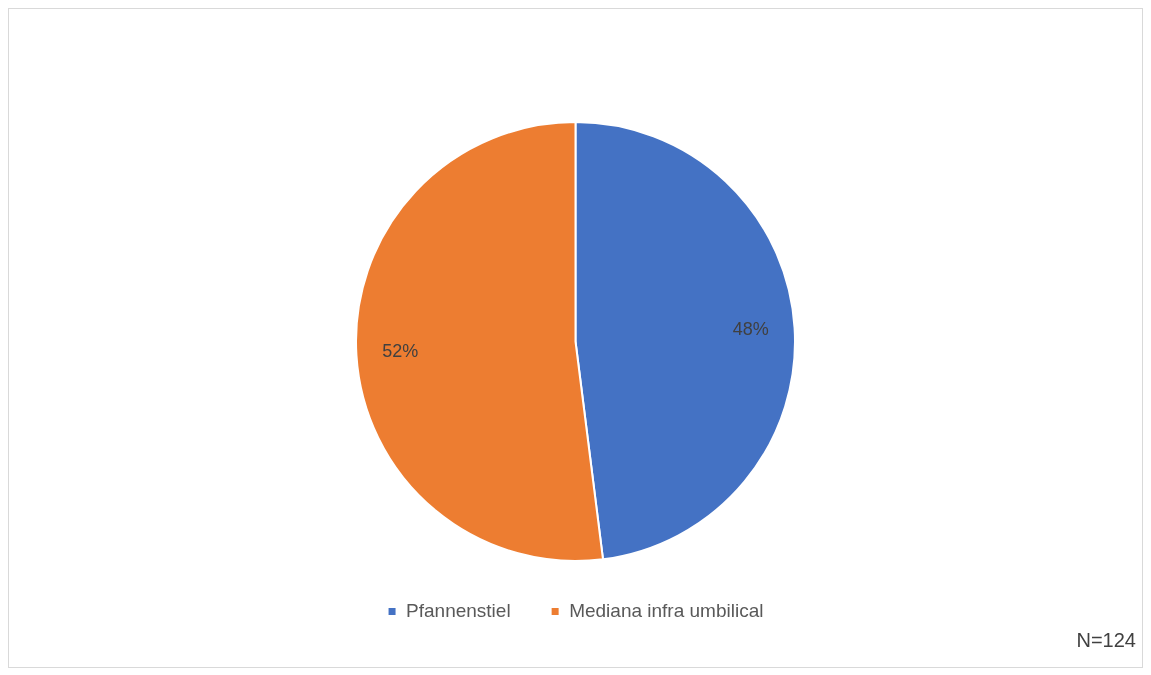 The image size is (1151, 675). I want to click on legend-label: Mediana infra umbilical, so click(666, 610).